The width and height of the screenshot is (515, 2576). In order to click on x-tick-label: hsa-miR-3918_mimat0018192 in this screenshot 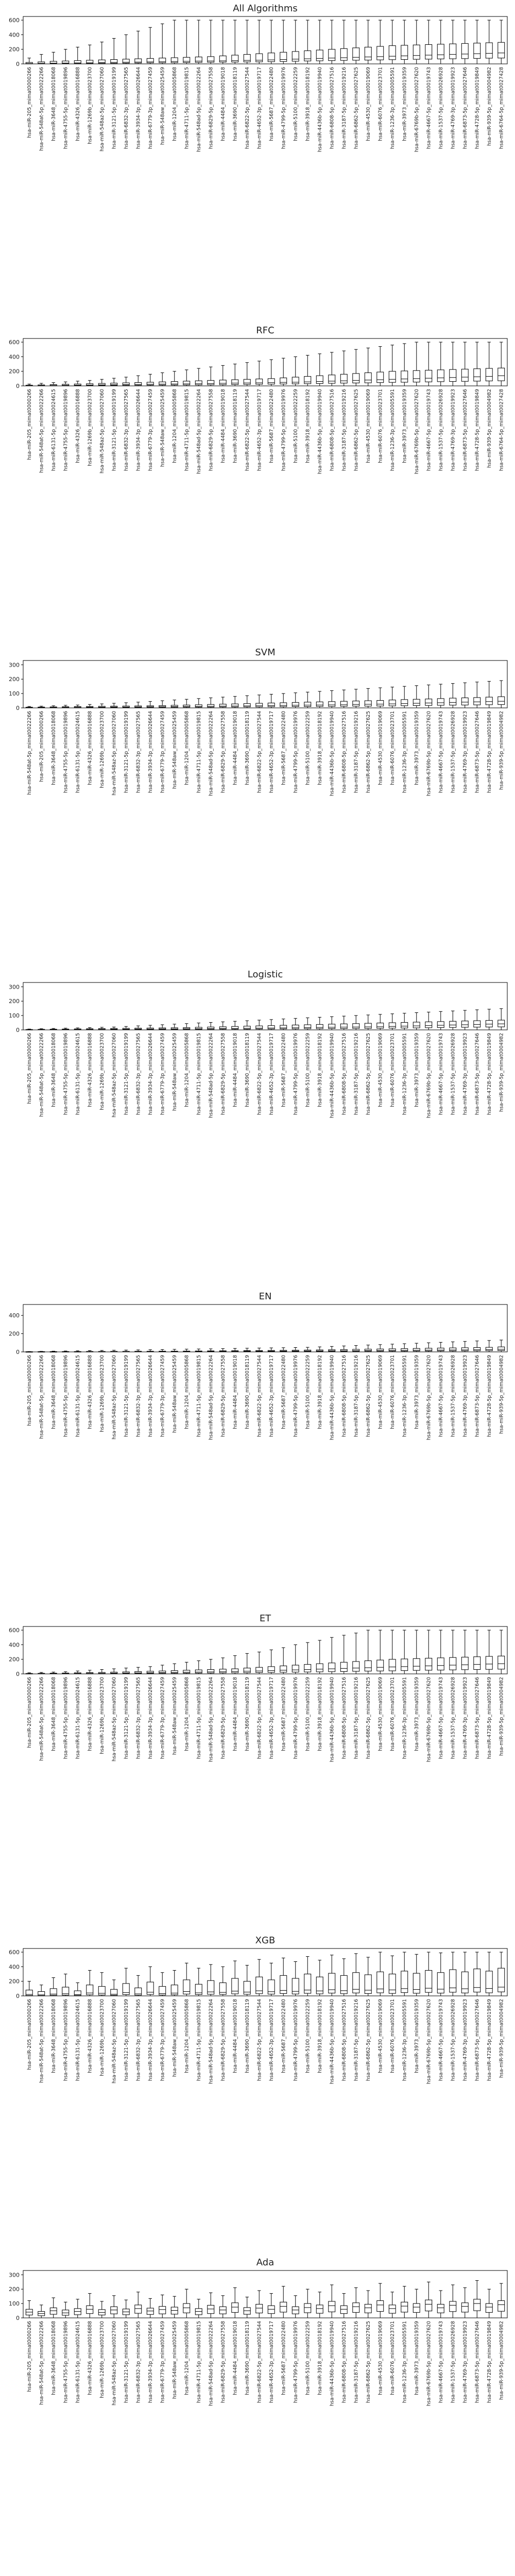, I will do `click(308, 104)`.